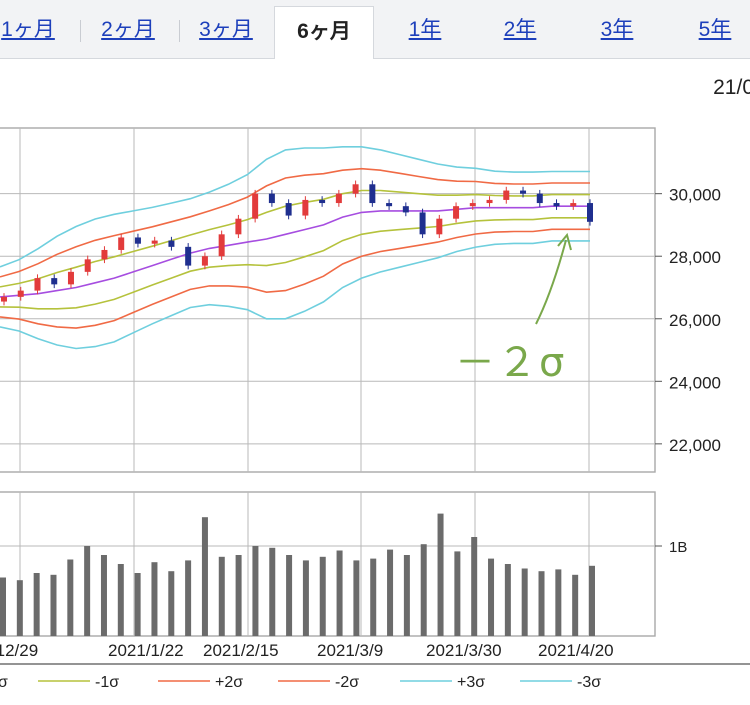 This screenshot has width=750, height=705. I want to click on price-tick-label: 26,000, so click(695, 320).